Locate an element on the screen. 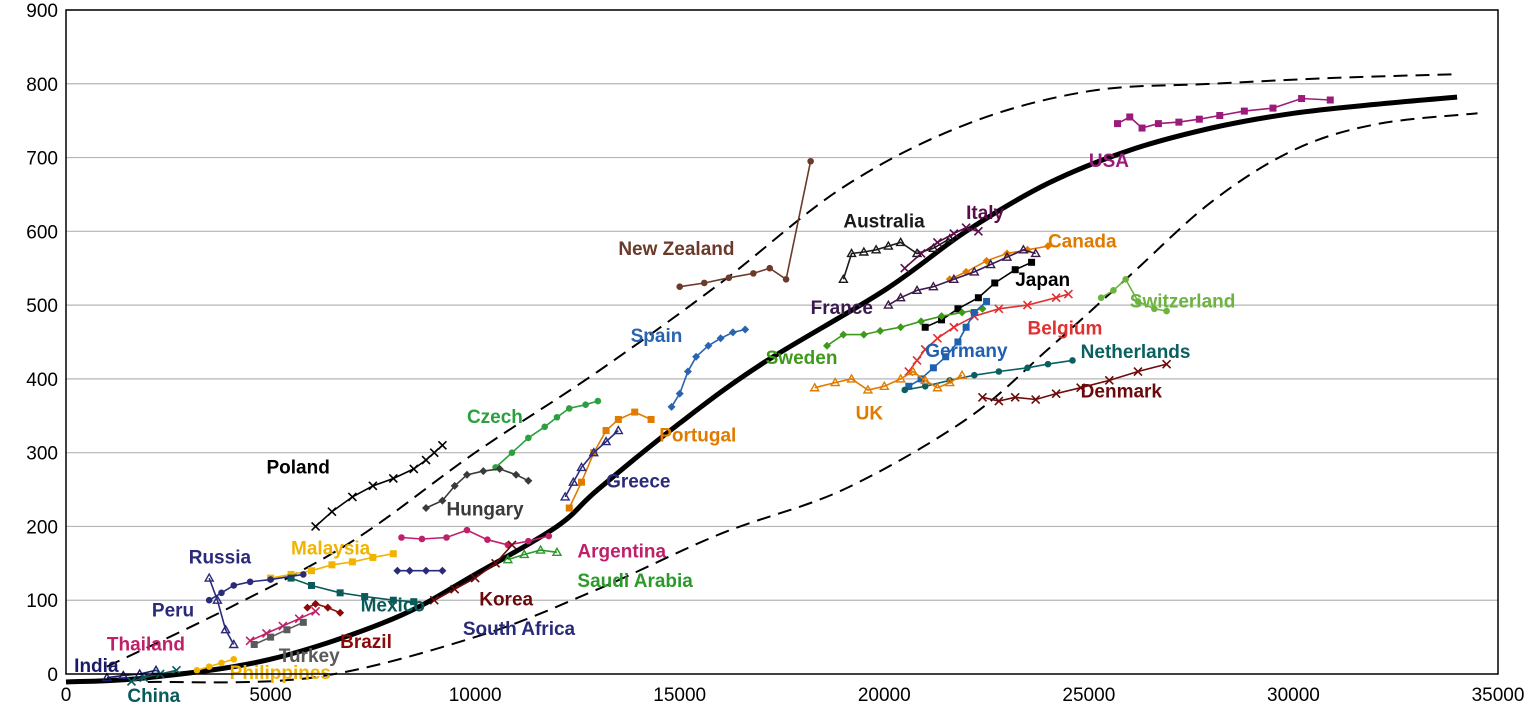  series-label-russia: Russia is located at coordinates (220, 557).